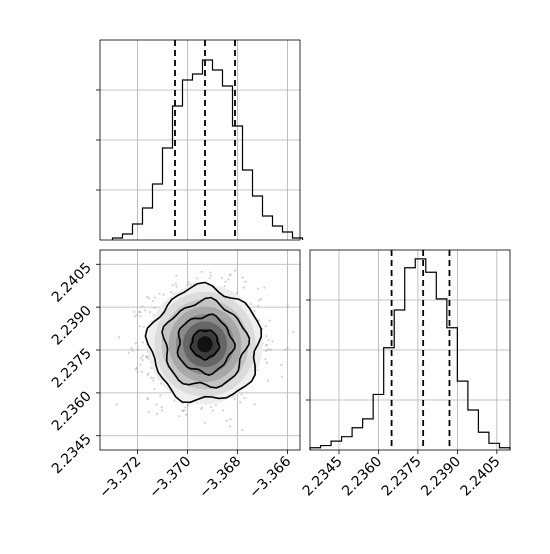 This screenshot has width=550, height=554. I want to click on joint-ytick-label-4: 2.2405, so click(72, 283).